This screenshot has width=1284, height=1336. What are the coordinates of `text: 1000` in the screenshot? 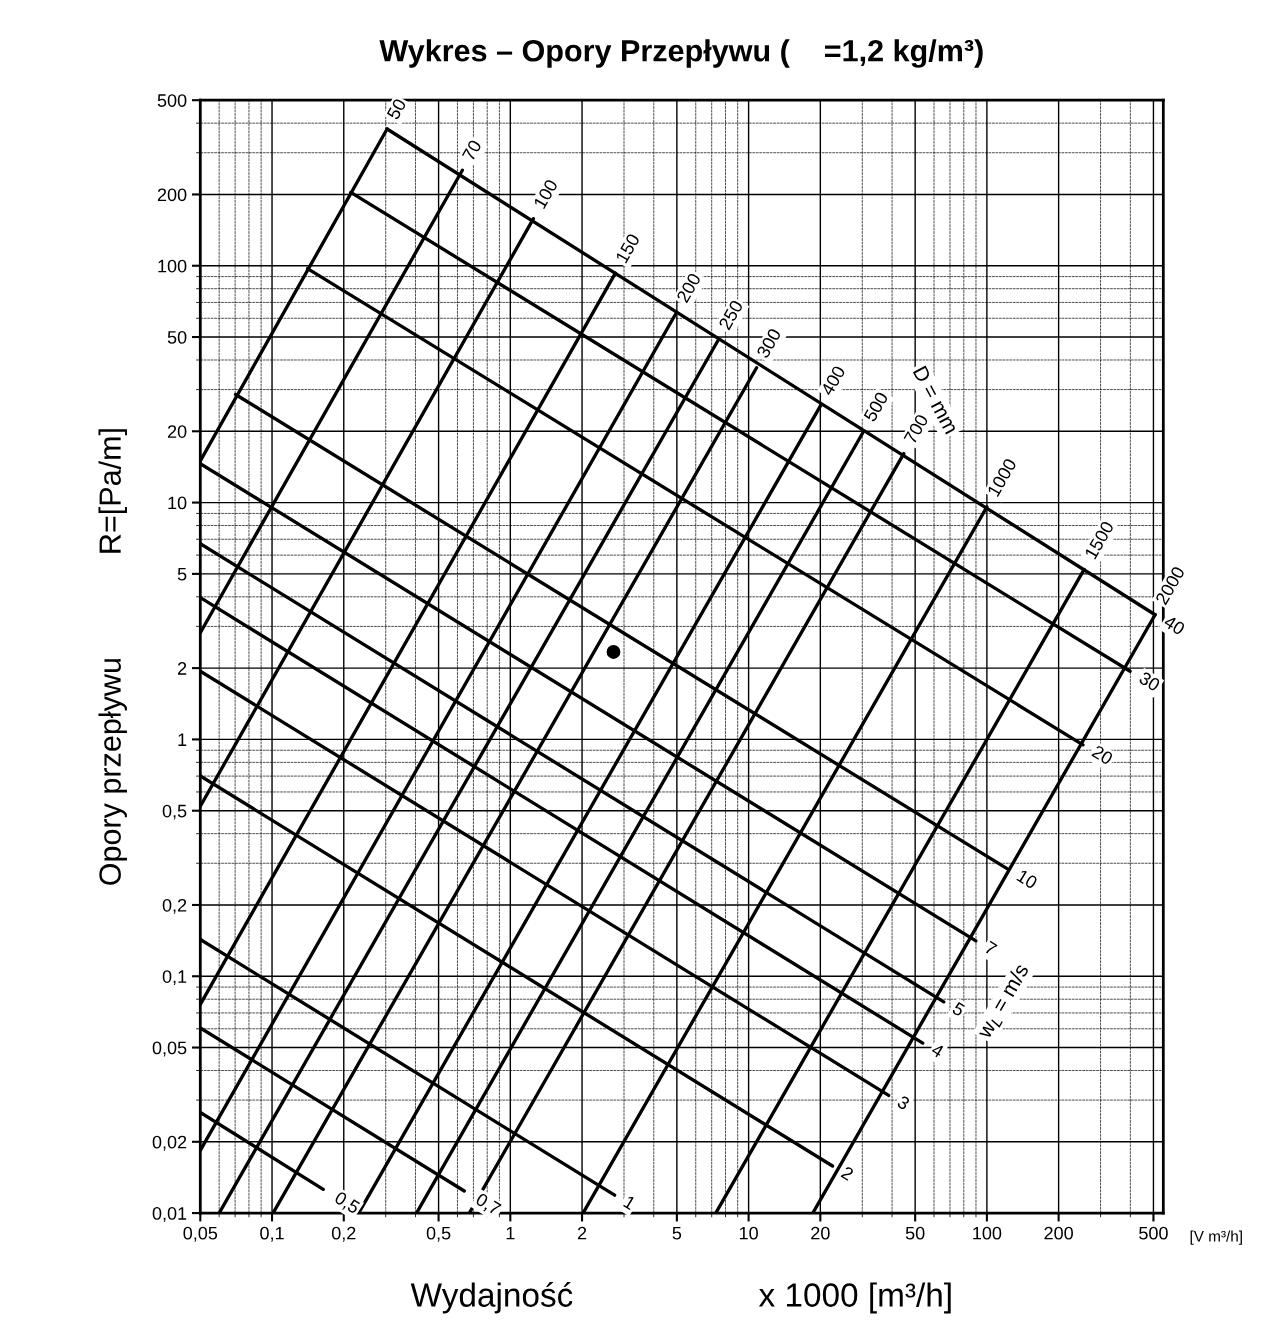 It's located at (1001, 477).